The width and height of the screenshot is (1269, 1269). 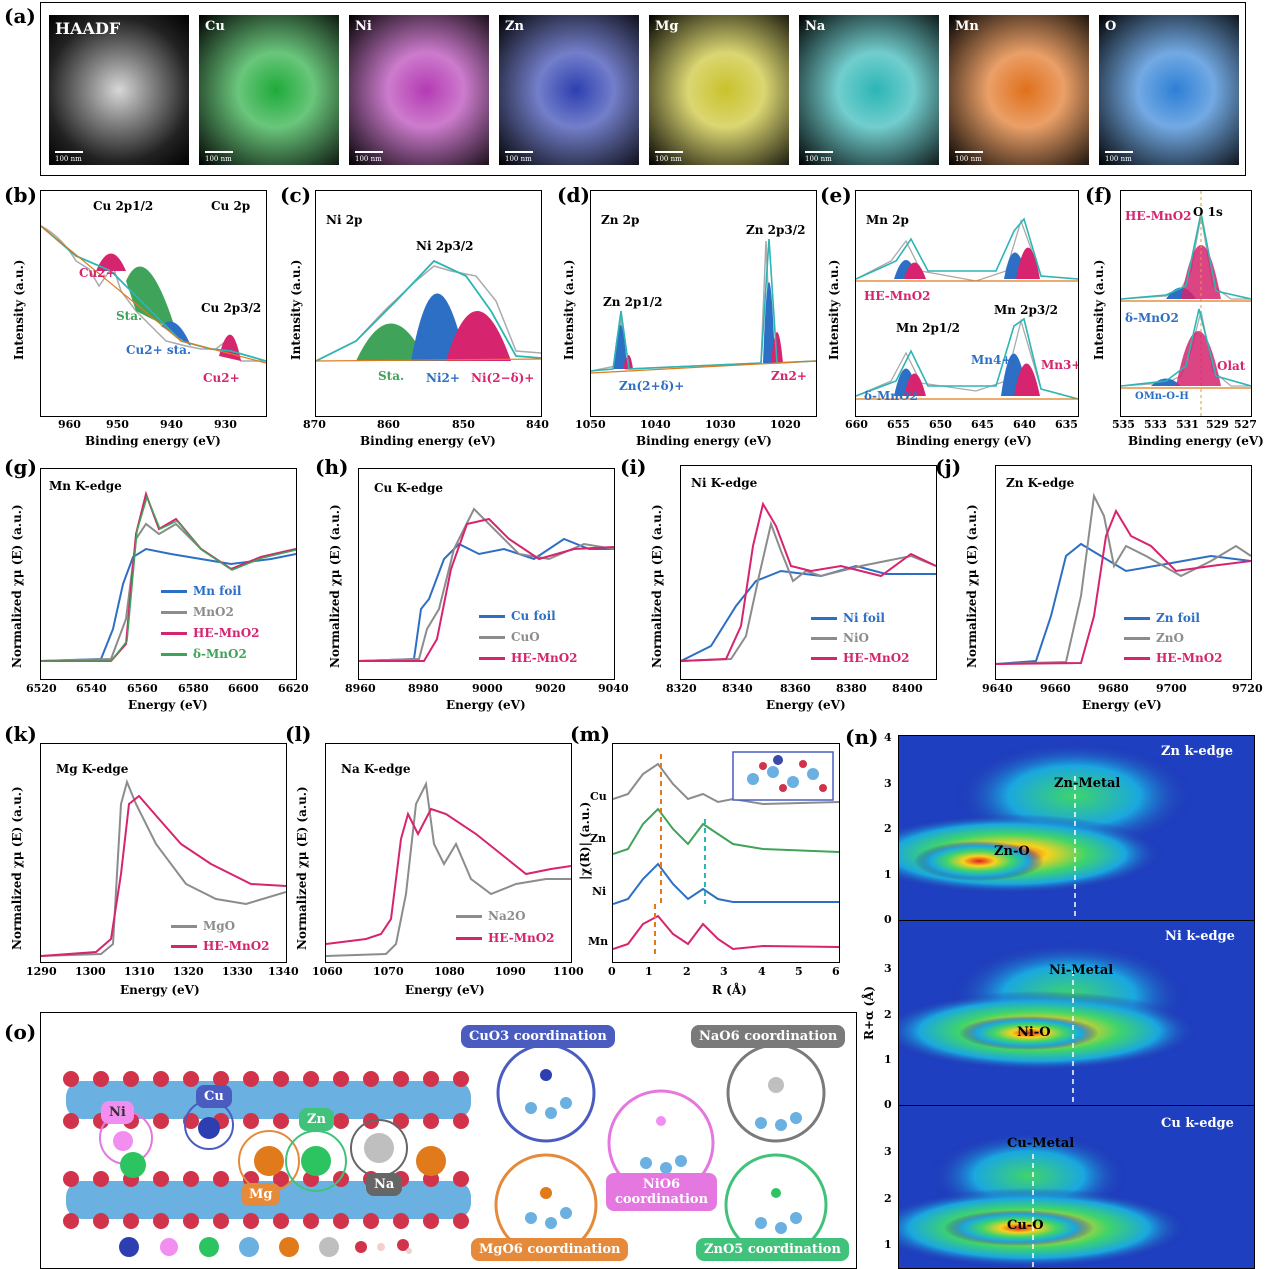 What do you see at coordinates (129, 316) in the screenshot?
I see `xps-cu2p-label-sta: Sta.` at bounding box center [129, 316].